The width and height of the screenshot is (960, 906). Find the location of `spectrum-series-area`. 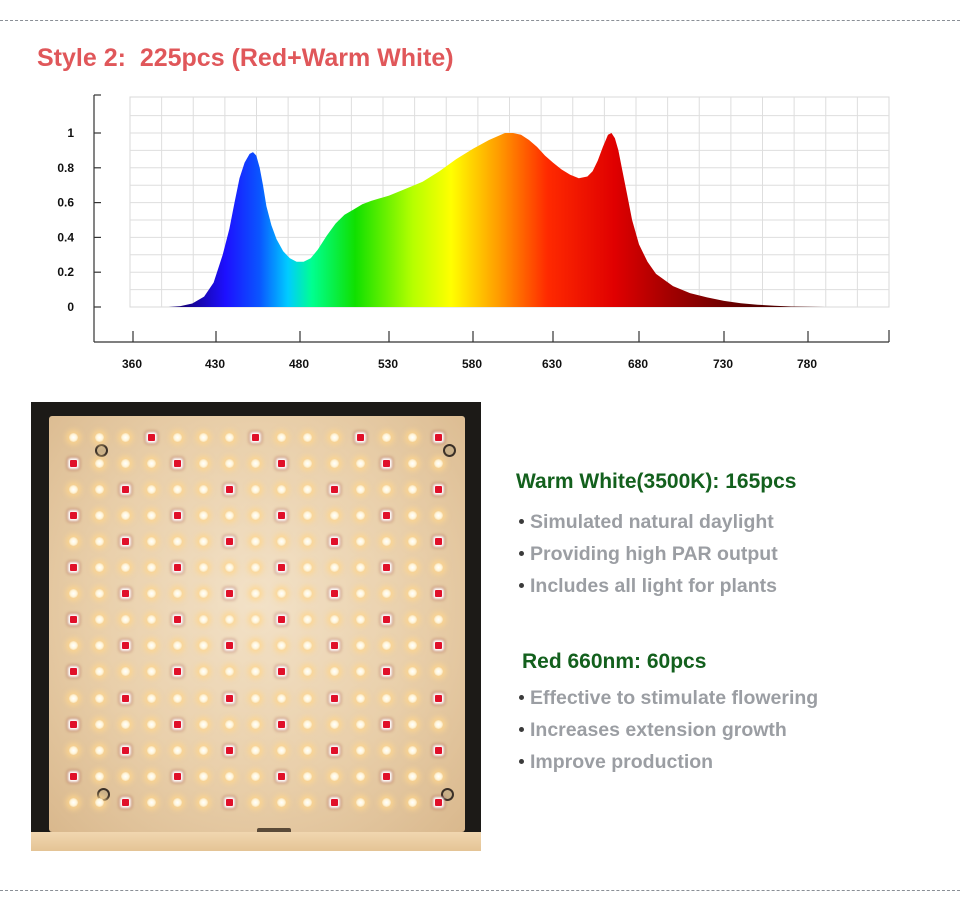

spectrum-series-area is located at coordinates (505, 220).